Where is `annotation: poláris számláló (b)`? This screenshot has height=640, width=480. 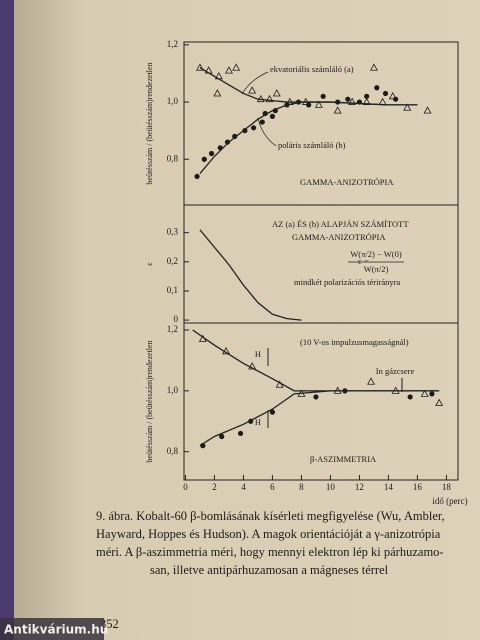 annotation: poláris számláló (b) is located at coordinates (312, 145).